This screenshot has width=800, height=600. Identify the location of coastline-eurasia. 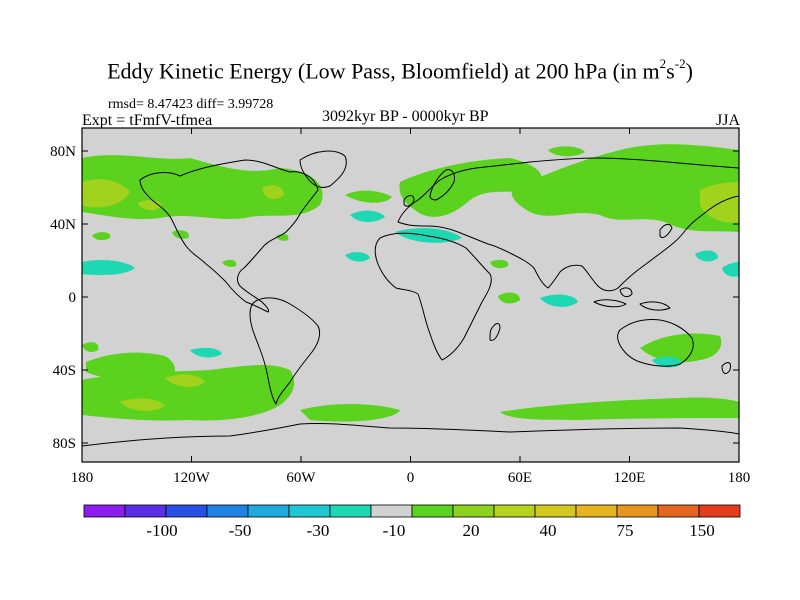
(568, 224).